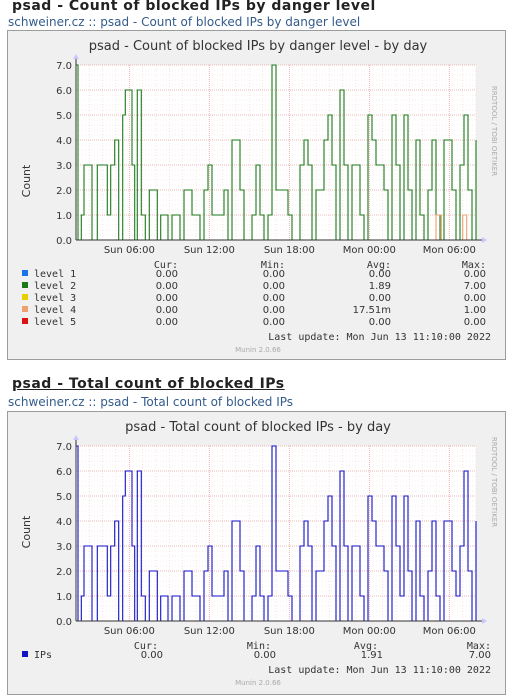 The width and height of the screenshot is (510, 700). Describe the element at coordinates (55, 322) in the screenshot. I see `legend-label: level 5` at that location.